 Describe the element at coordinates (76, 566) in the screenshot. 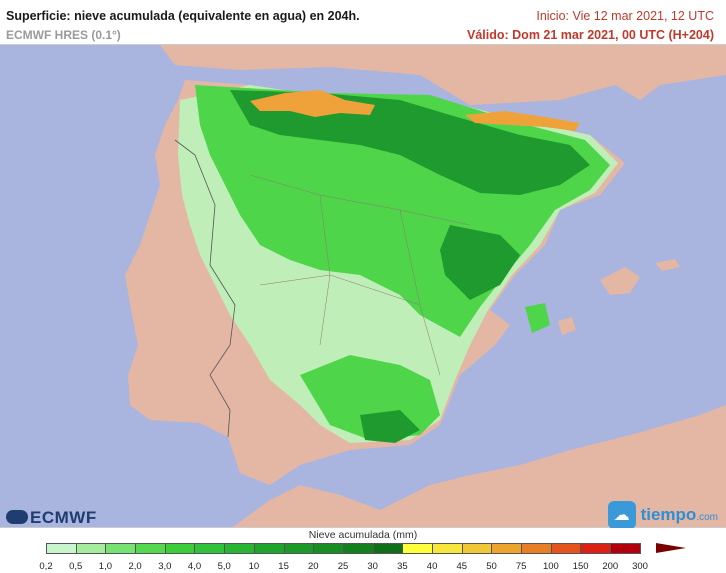

I see `legend-tick-label: 0,5` at that location.